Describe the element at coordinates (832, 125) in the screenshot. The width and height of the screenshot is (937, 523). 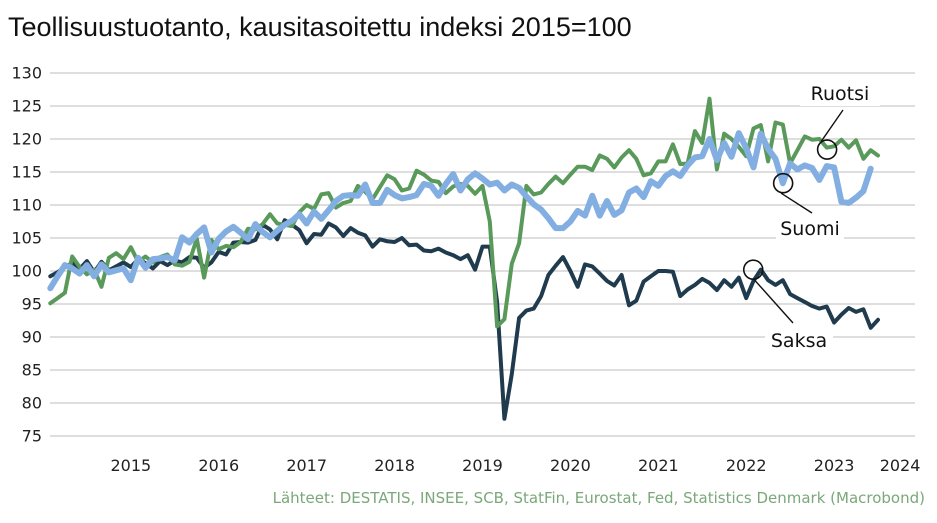
I see `annotation-leader-ruotsi` at that location.